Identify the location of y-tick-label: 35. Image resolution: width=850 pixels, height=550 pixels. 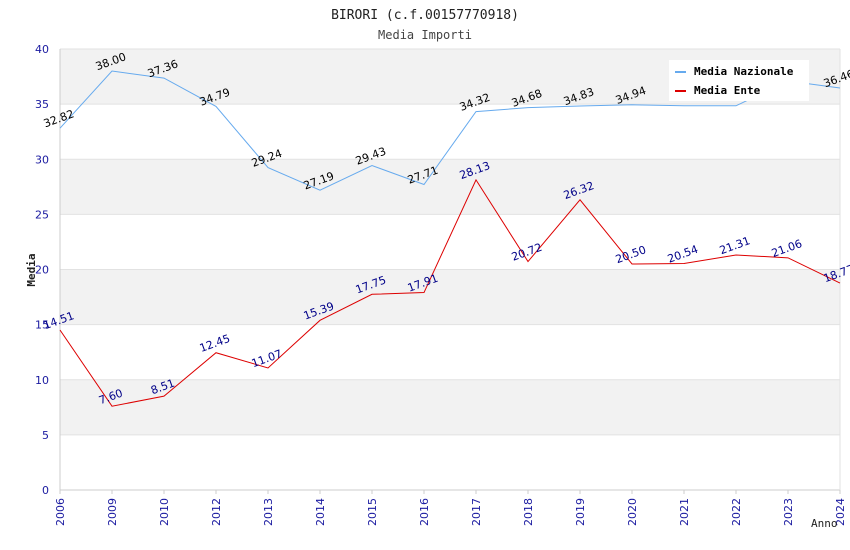
(42, 104).